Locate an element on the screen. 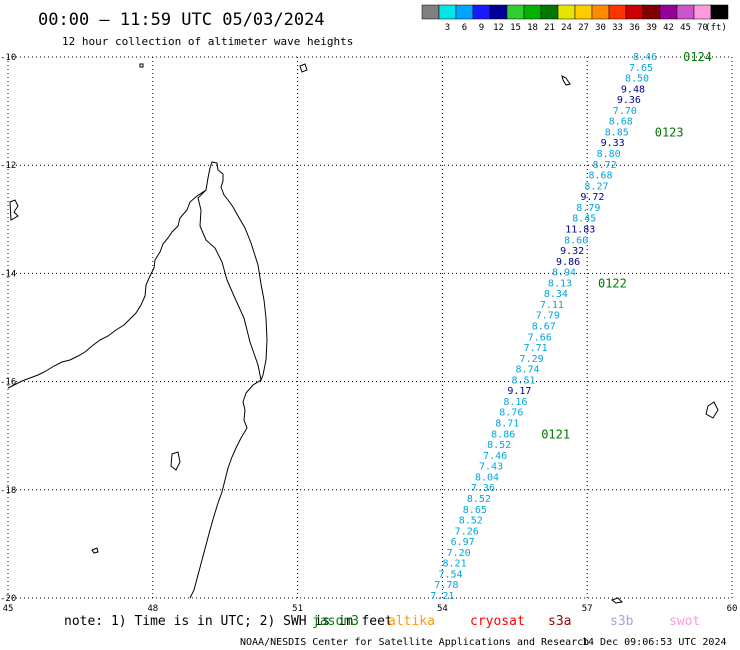  wave-height-value: 8.65 is located at coordinates (475, 510).